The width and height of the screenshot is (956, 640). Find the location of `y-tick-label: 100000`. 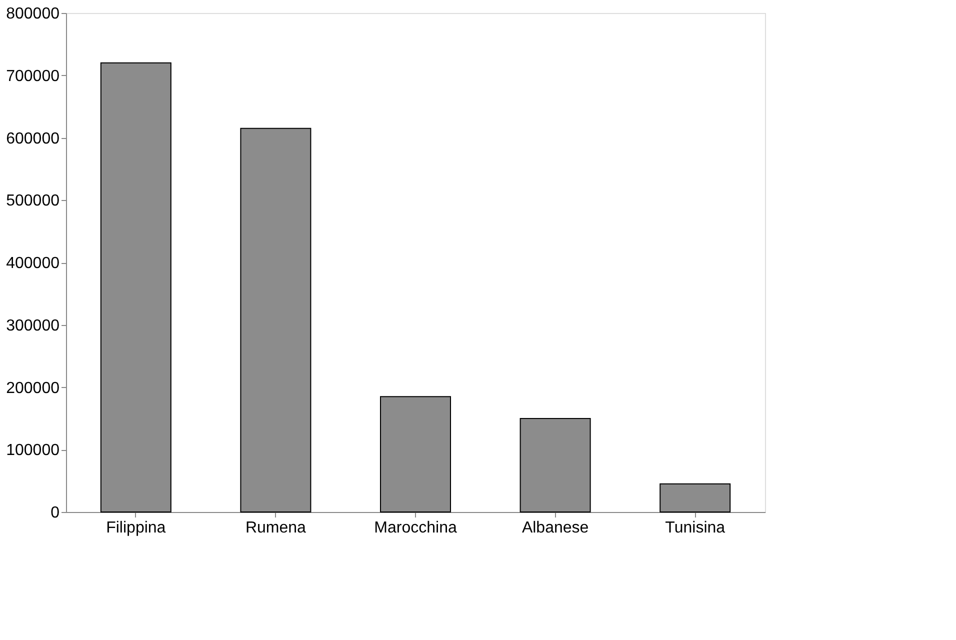

y-tick-label: 100000 is located at coordinates (33, 451).